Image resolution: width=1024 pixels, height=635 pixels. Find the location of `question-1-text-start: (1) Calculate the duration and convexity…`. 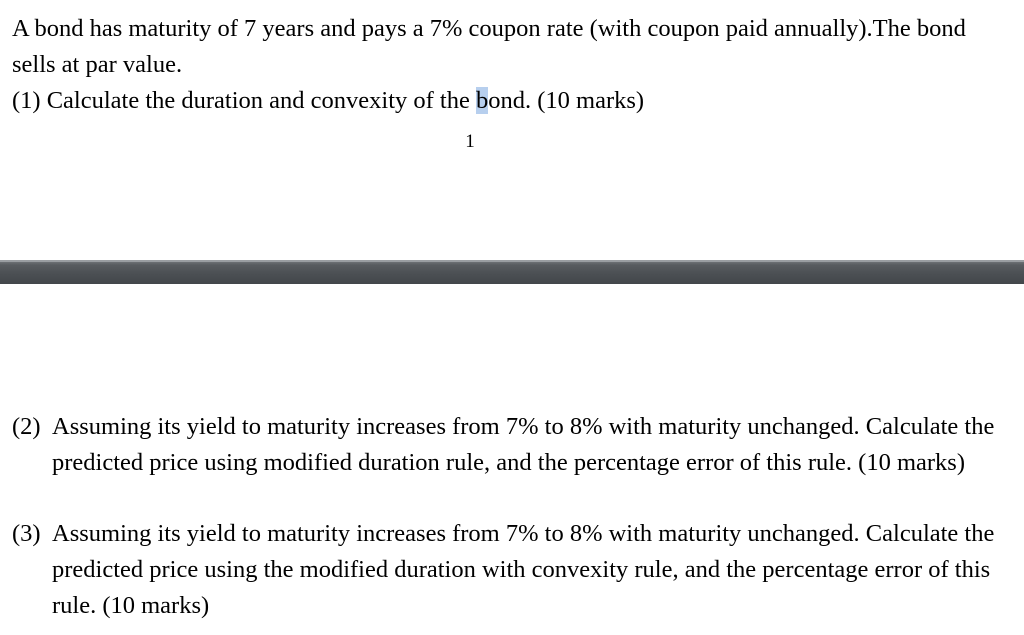

question-1-text-start: (1) Calculate the duration and convexity… is located at coordinates (244, 100).